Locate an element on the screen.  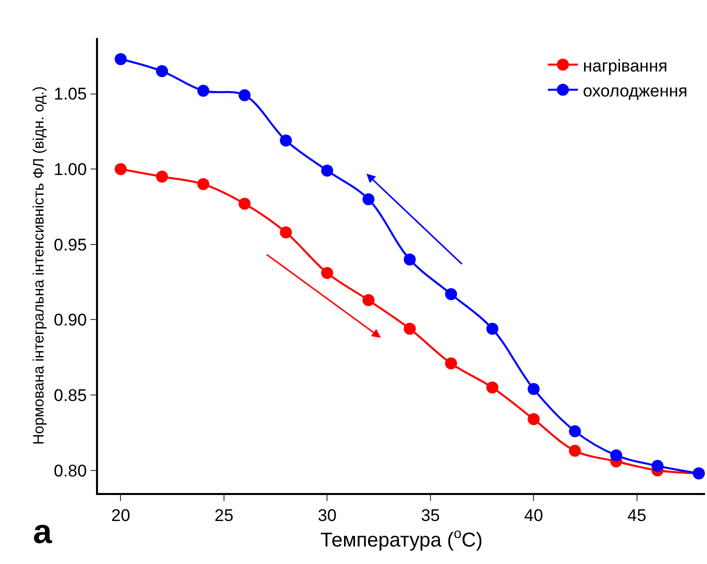
x-tick-label: 35 is located at coordinates (430, 516).